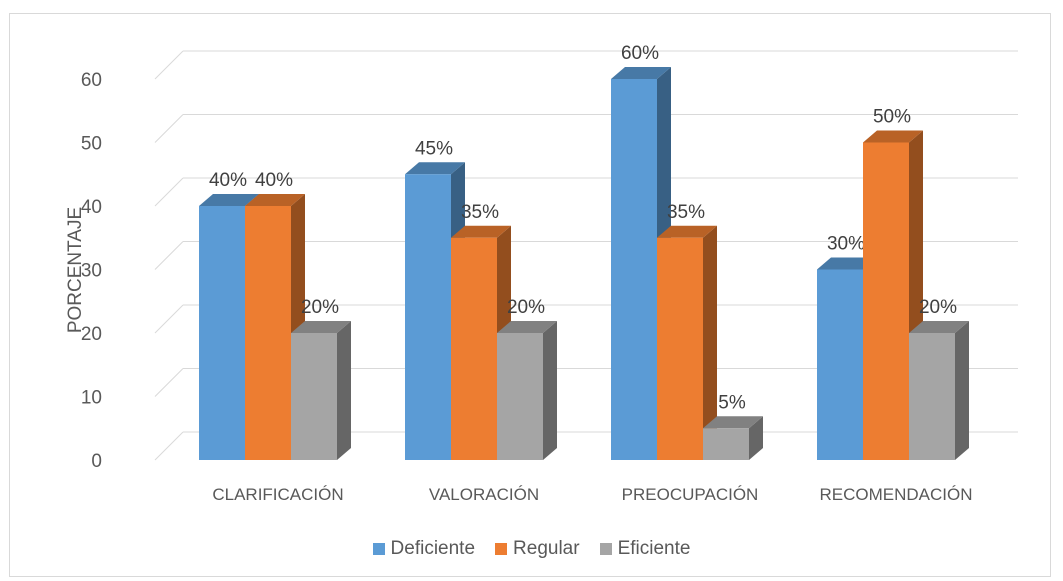 This screenshot has width=1063, height=581. Describe the element at coordinates (484, 494) in the screenshot. I see `x-tick-label: VALORACIÓN` at that location.